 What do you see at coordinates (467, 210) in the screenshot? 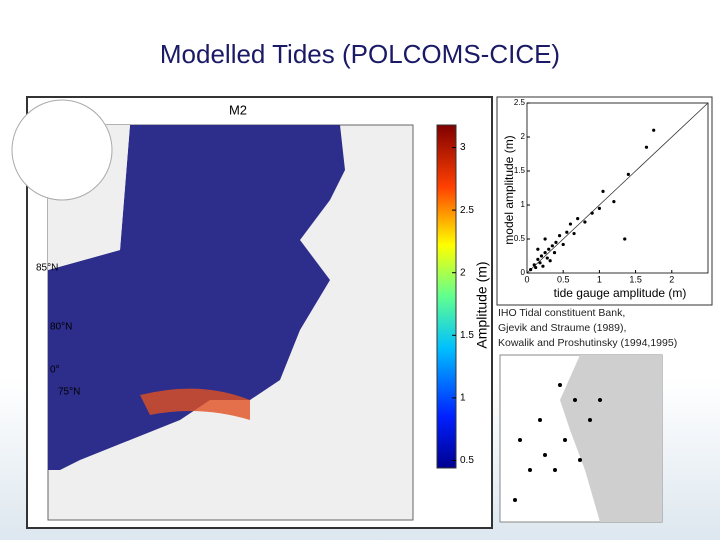
I see `colorbar-tick-label: 2.5` at bounding box center [467, 210].